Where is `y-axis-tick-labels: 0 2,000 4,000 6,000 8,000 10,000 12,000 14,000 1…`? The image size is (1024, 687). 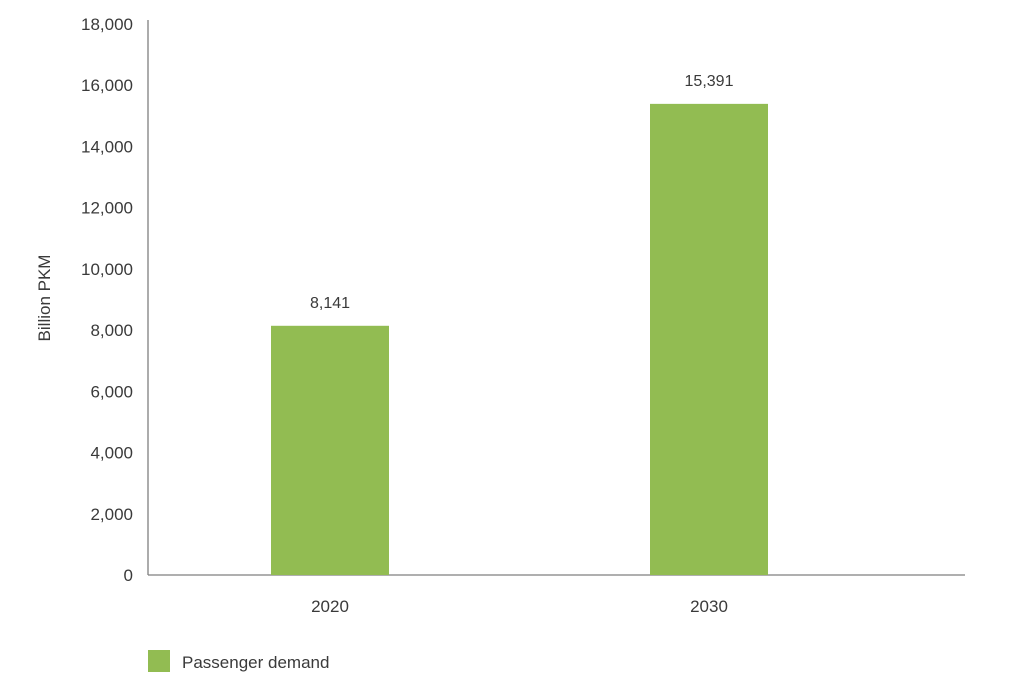 y-axis-tick-labels: 0 2,000 4,000 6,000 8,000 10,000 12,000 14,000 1… is located at coordinates (107, 300).